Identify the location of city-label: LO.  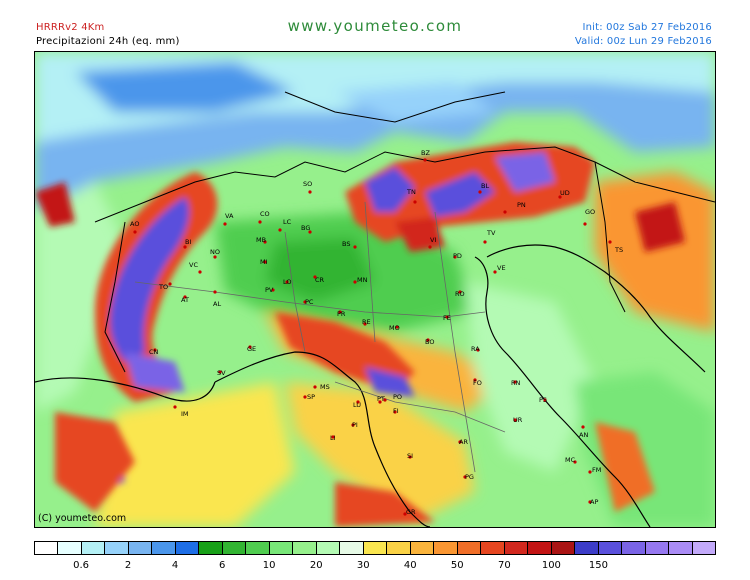
(287, 282).